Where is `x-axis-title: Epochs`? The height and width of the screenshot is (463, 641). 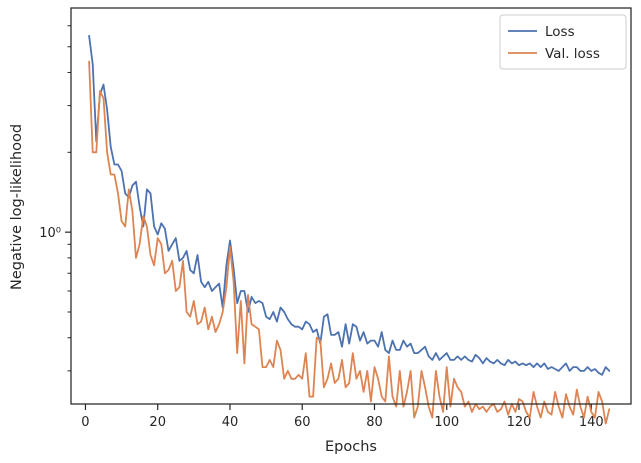 x-axis-title: Epochs is located at coordinates (351, 447).